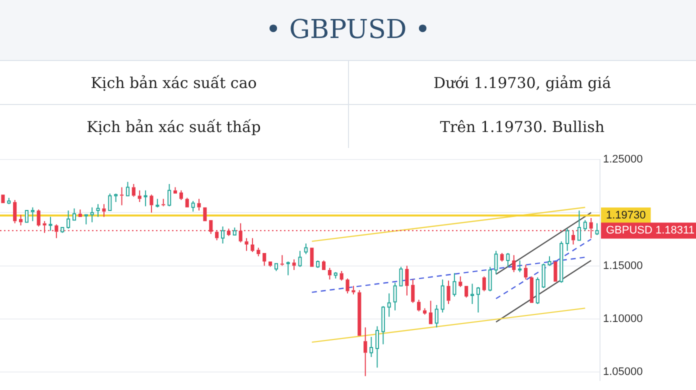 The height and width of the screenshot is (390, 696). Describe the element at coordinates (522, 126) in the screenshot. I see `text: Trên 1.19730. Bullish` at that location.